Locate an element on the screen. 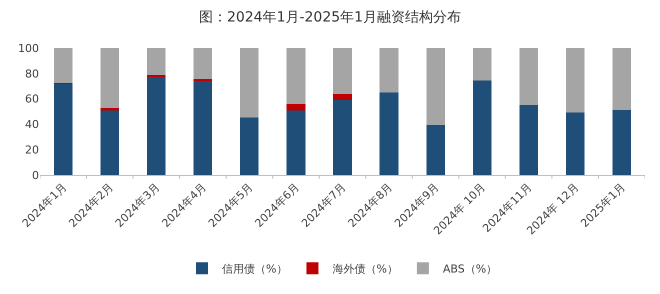  y-tick-label: 80 is located at coordinates (32, 73).